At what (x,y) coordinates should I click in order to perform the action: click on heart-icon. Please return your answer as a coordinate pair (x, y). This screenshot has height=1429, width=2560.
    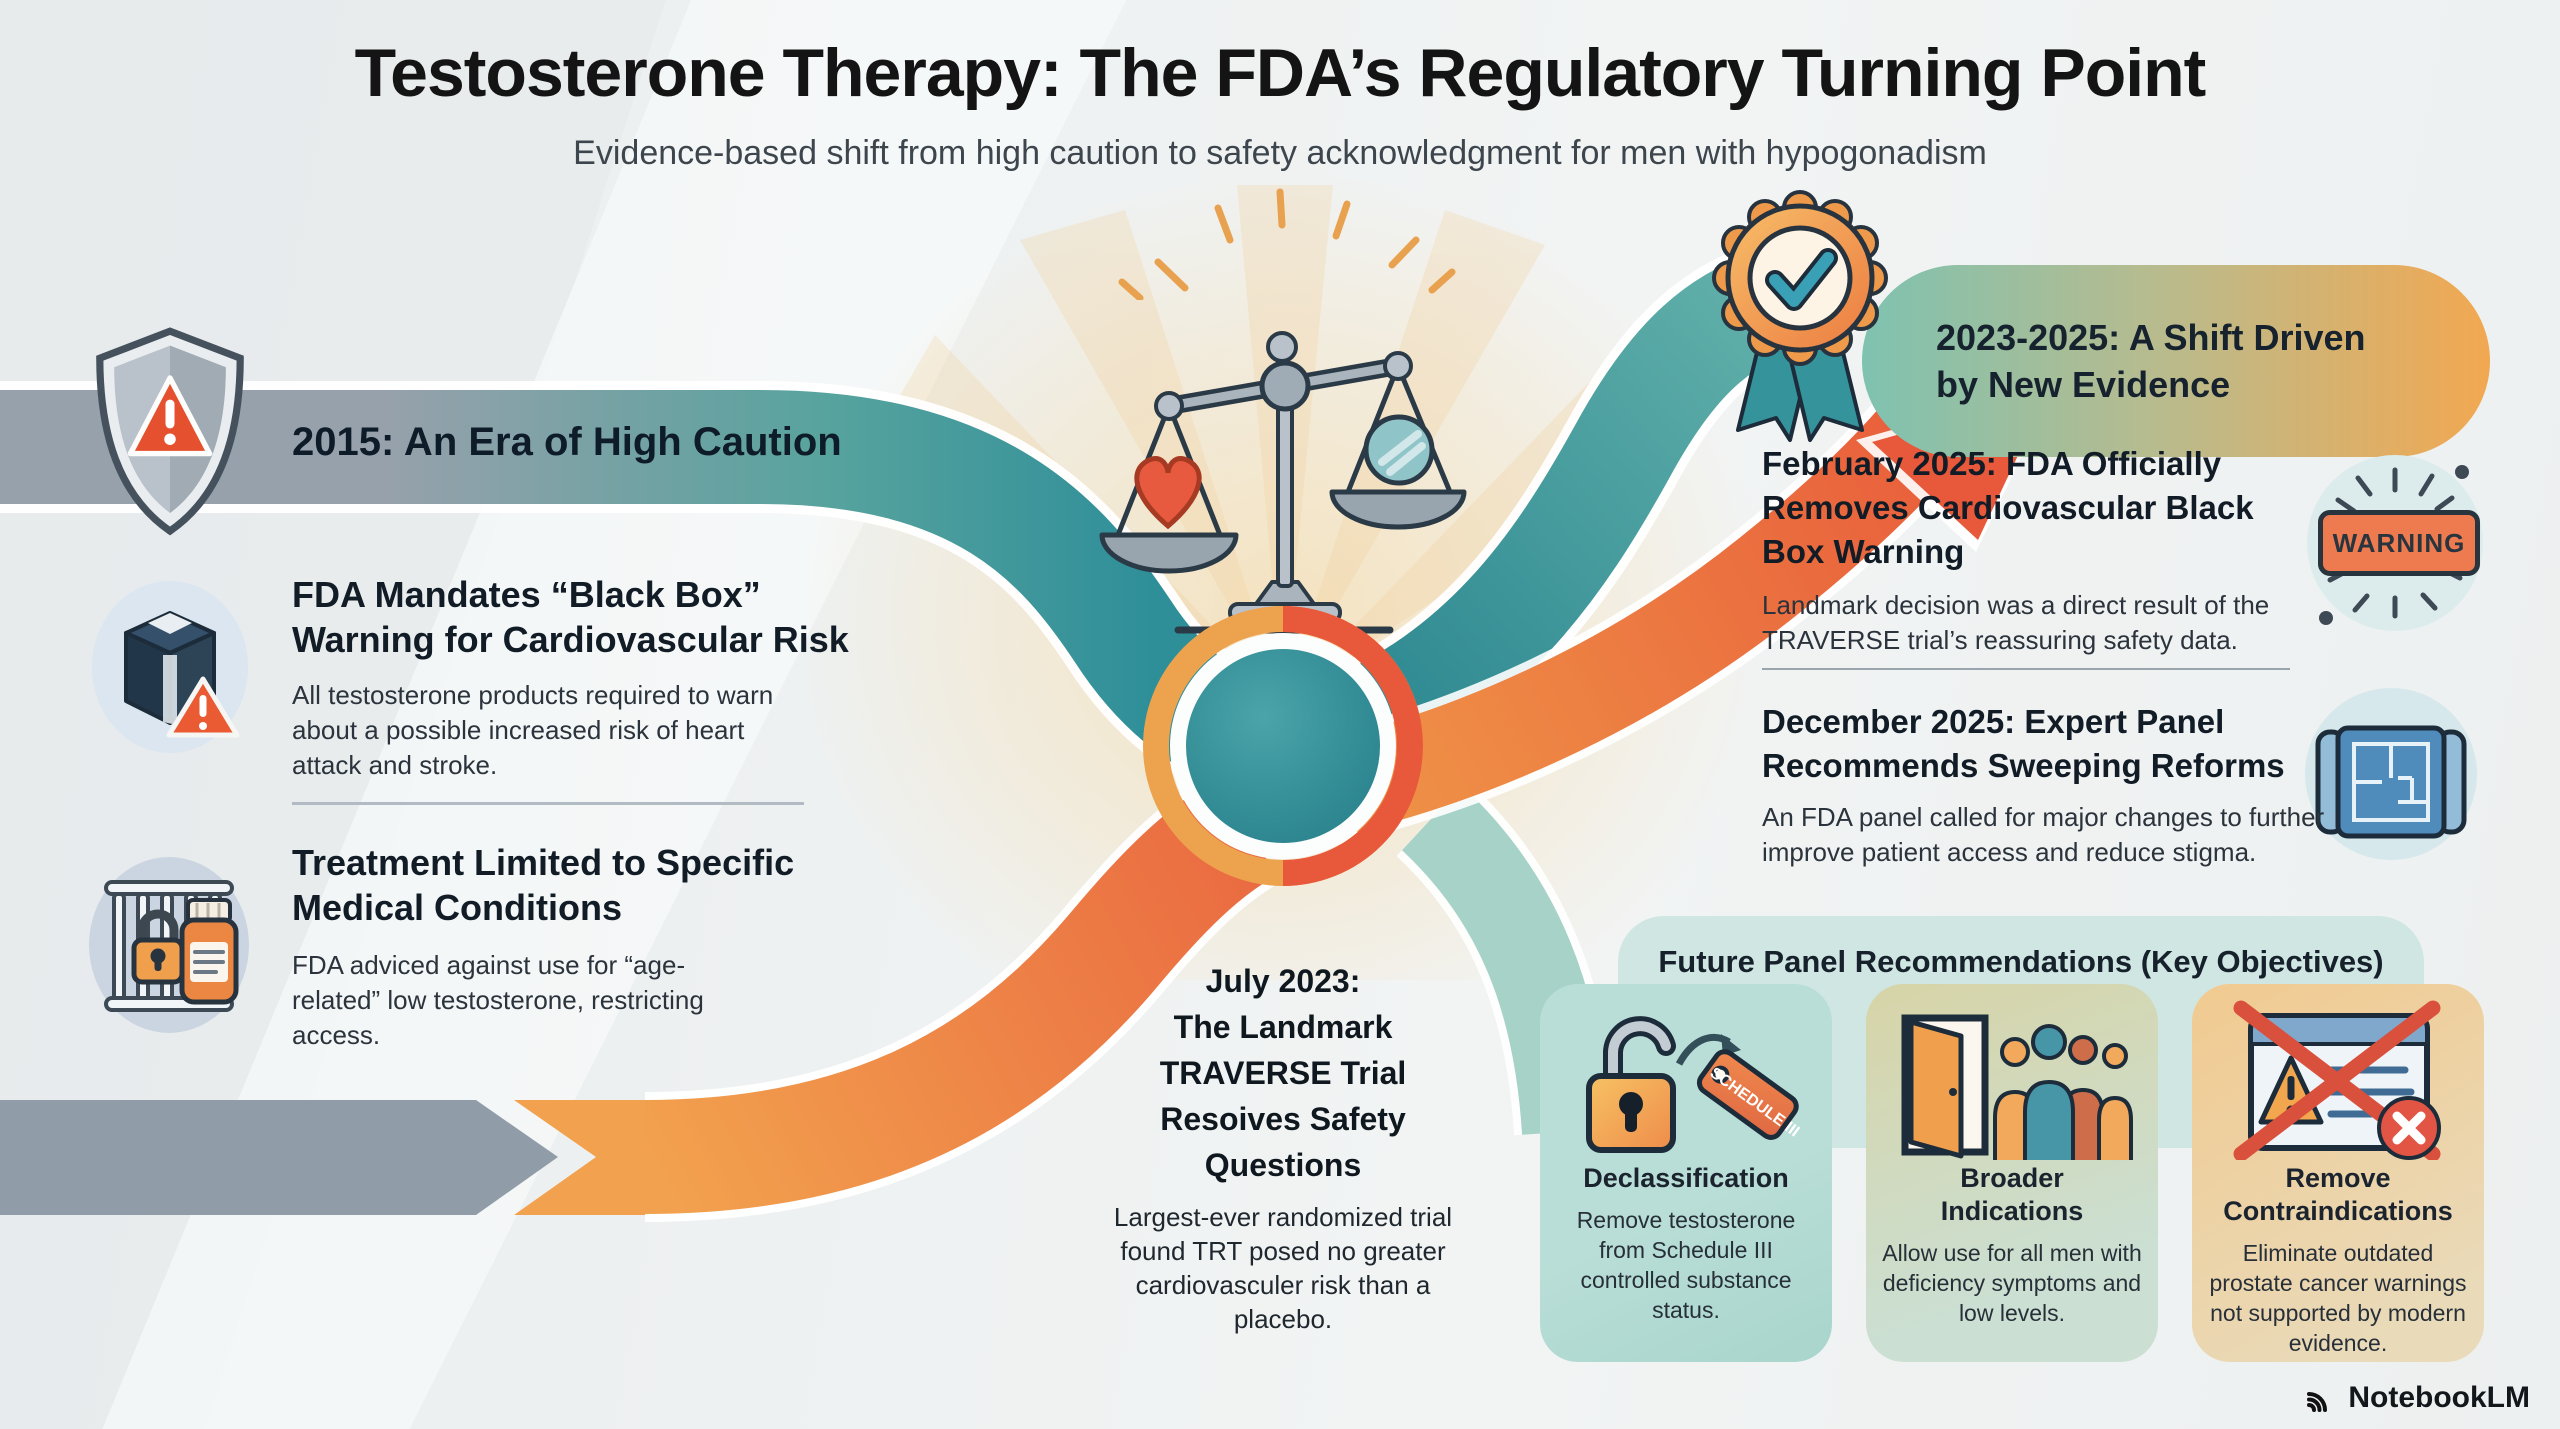
    Looking at the image, I should click on (1168, 493).